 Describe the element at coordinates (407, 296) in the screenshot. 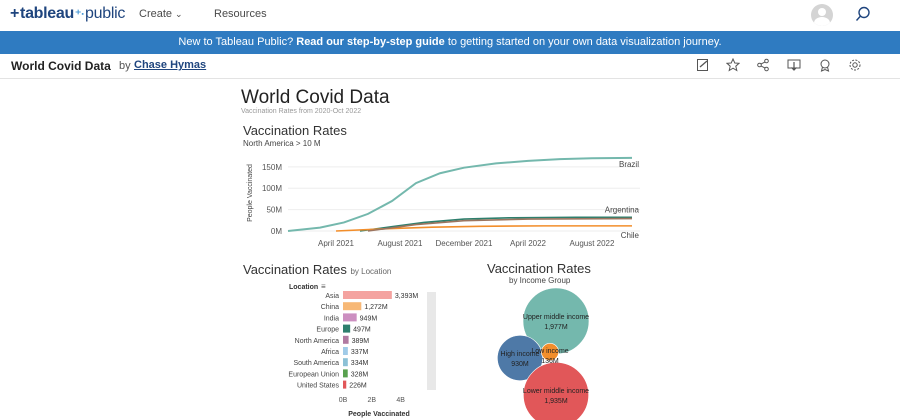

I see `bar-value-label: 3,393M` at that location.